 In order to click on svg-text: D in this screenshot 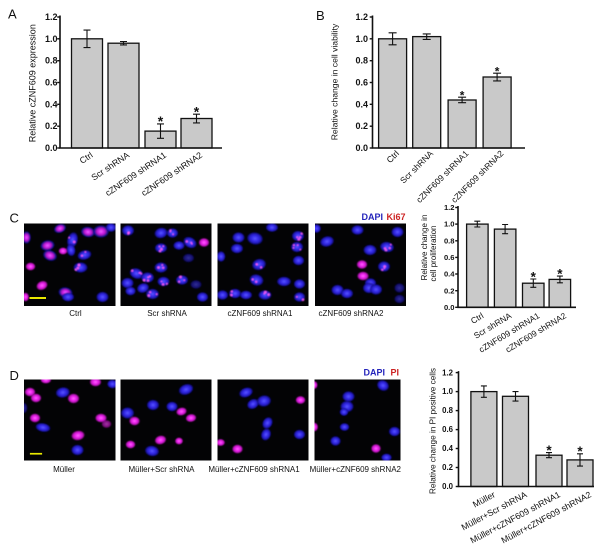, I will do `click(14, 375)`.